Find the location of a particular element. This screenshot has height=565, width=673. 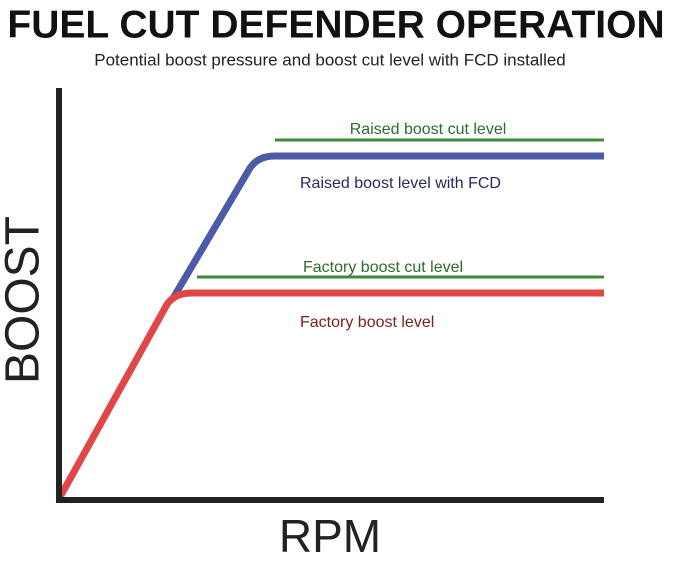

y-axis-label: BOOST is located at coordinates (25, 300).